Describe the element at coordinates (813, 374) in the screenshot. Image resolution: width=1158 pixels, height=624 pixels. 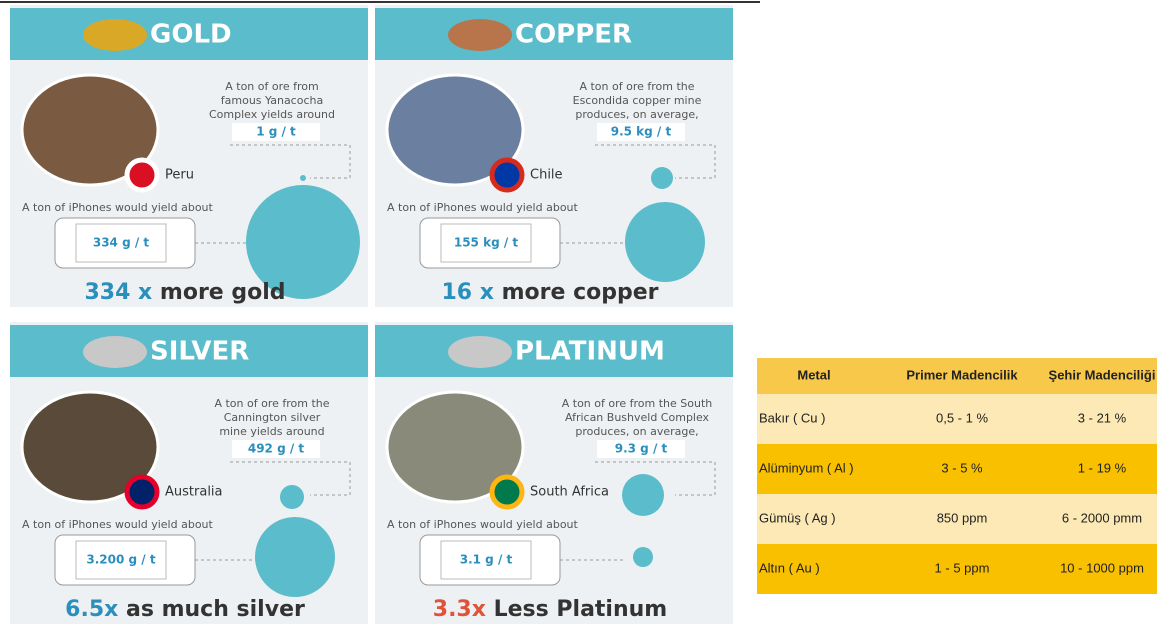
I see `table-header: Metal` at that location.